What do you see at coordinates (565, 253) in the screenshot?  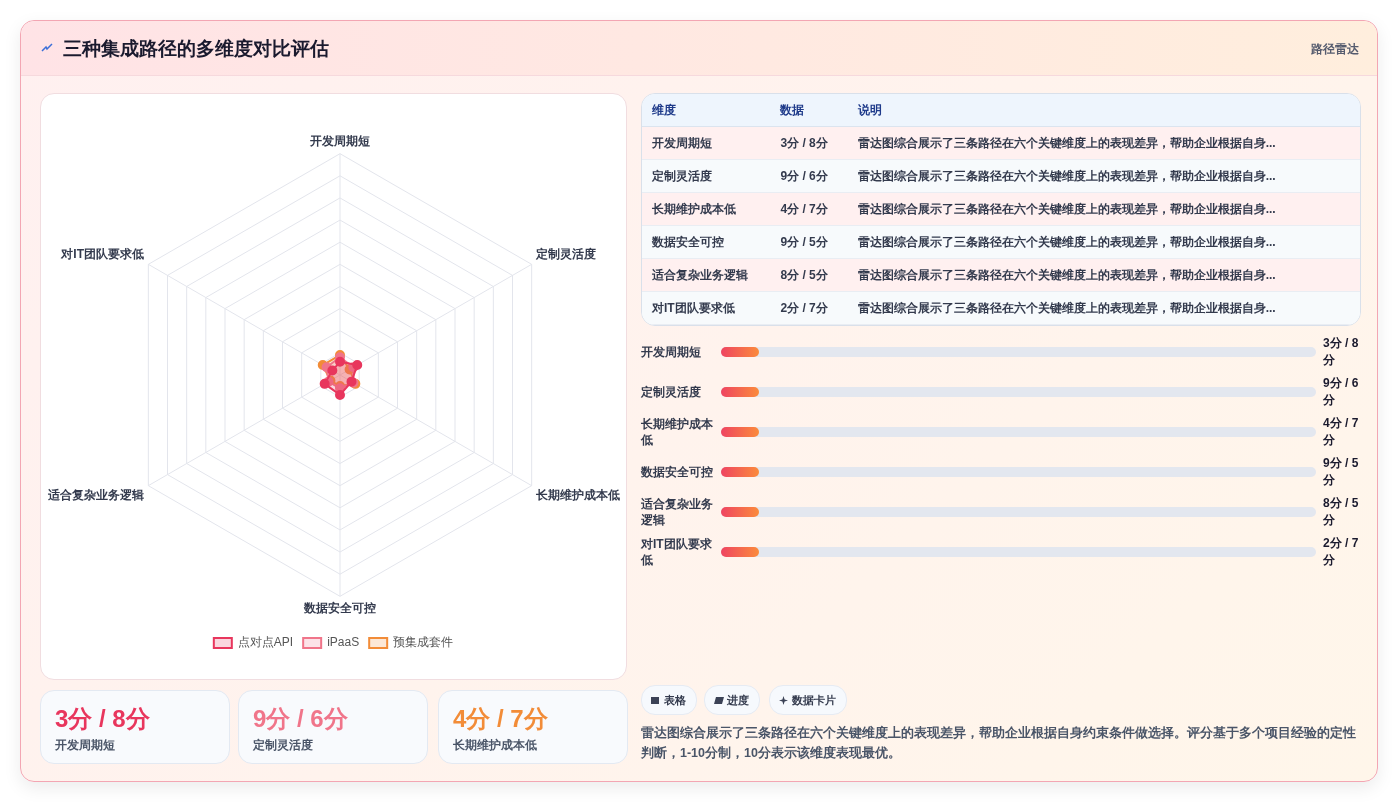 I see `spoke-label: 定制灵活度` at bounding box center [565, 253].